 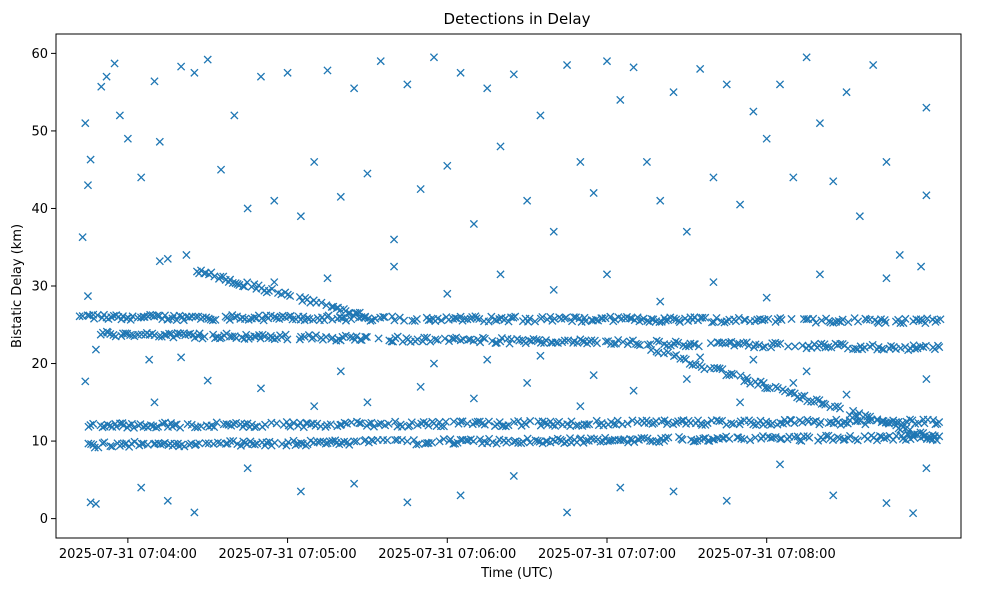 I want to click on x-tick-label: 2025-07-31 07:08:00, so click(x=767, y=554).